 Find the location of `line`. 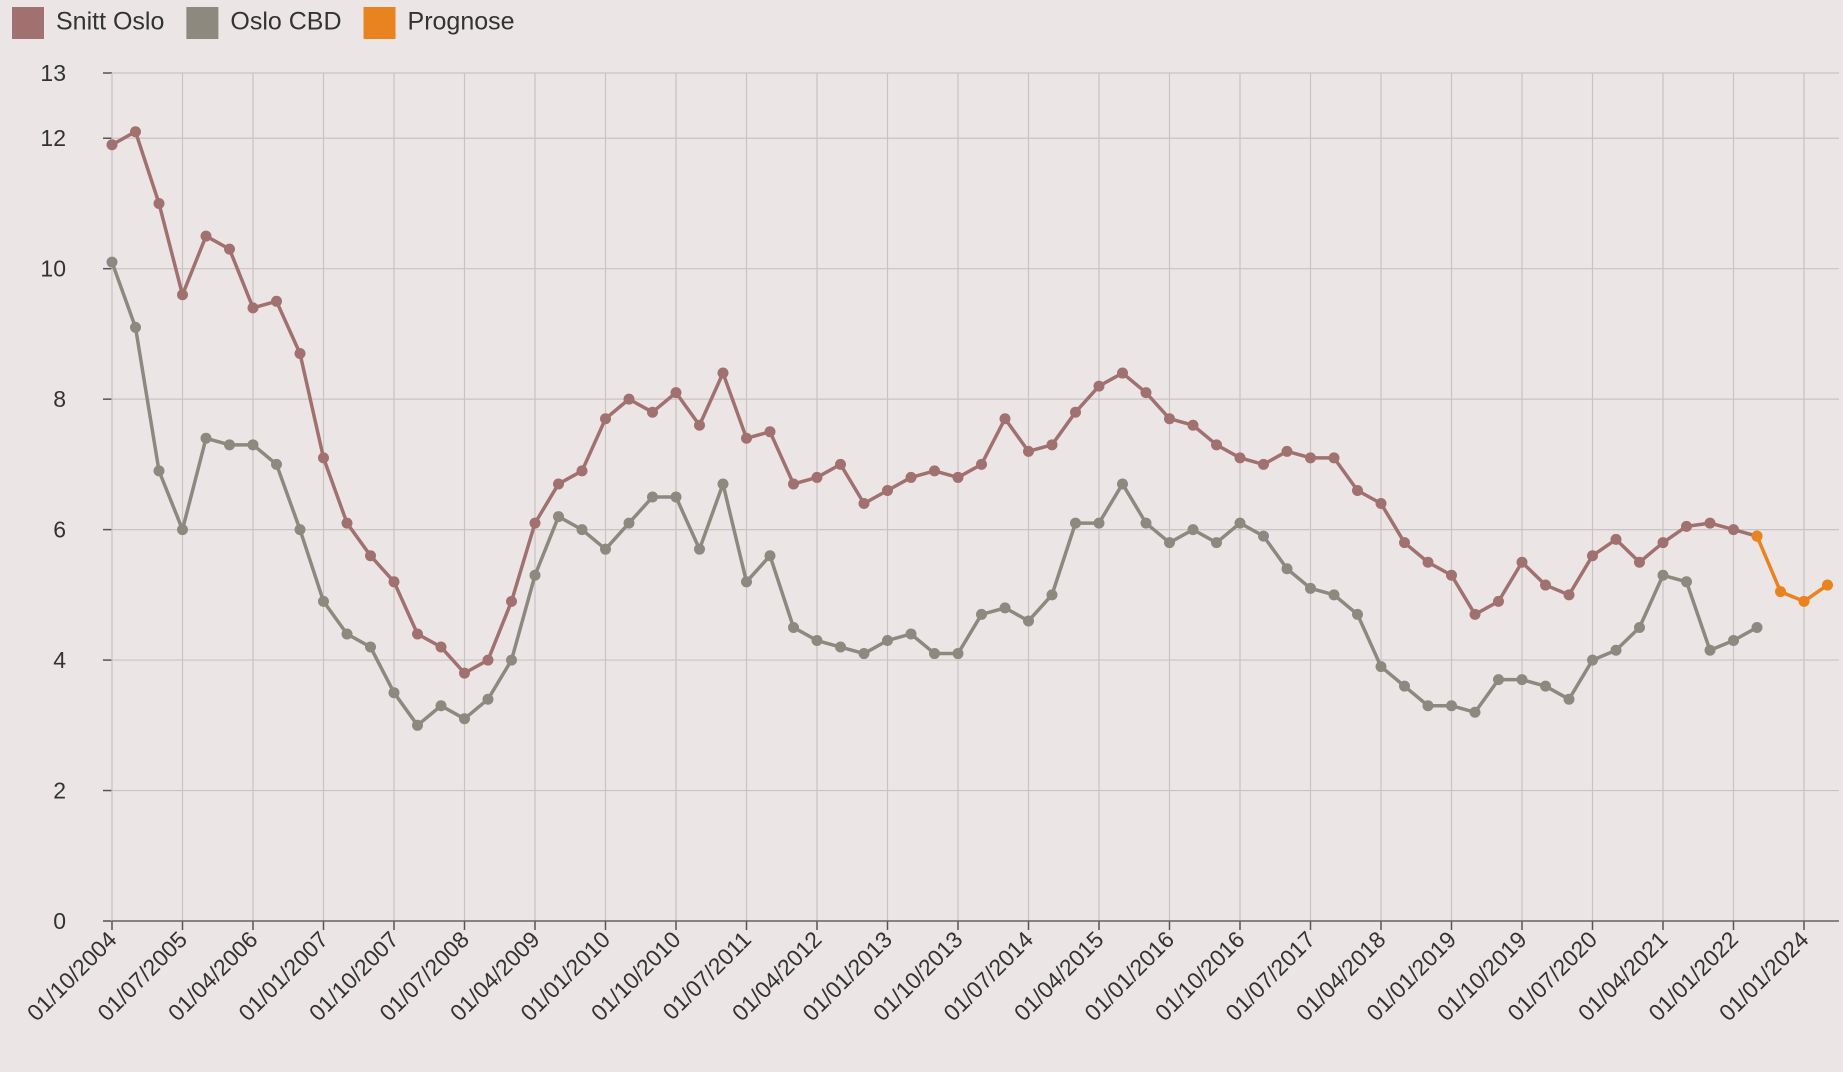

line is located at coordinates (1792, 569).